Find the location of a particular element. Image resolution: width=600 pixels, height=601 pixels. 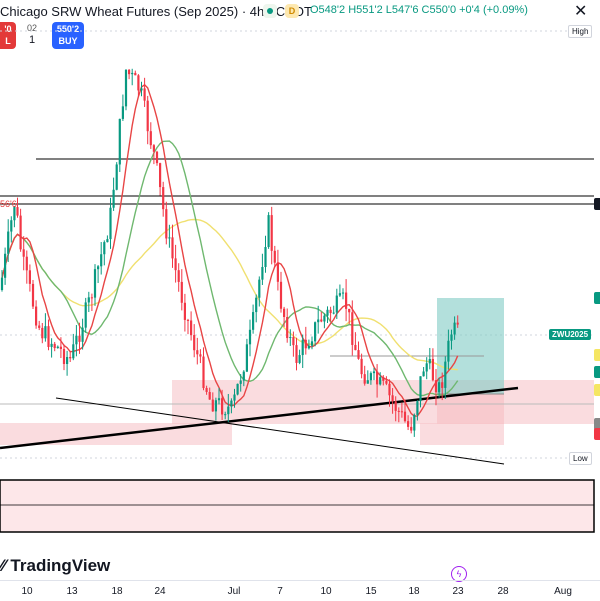

buy-button: 550'2 BUY is located at coordinates (68, 35).